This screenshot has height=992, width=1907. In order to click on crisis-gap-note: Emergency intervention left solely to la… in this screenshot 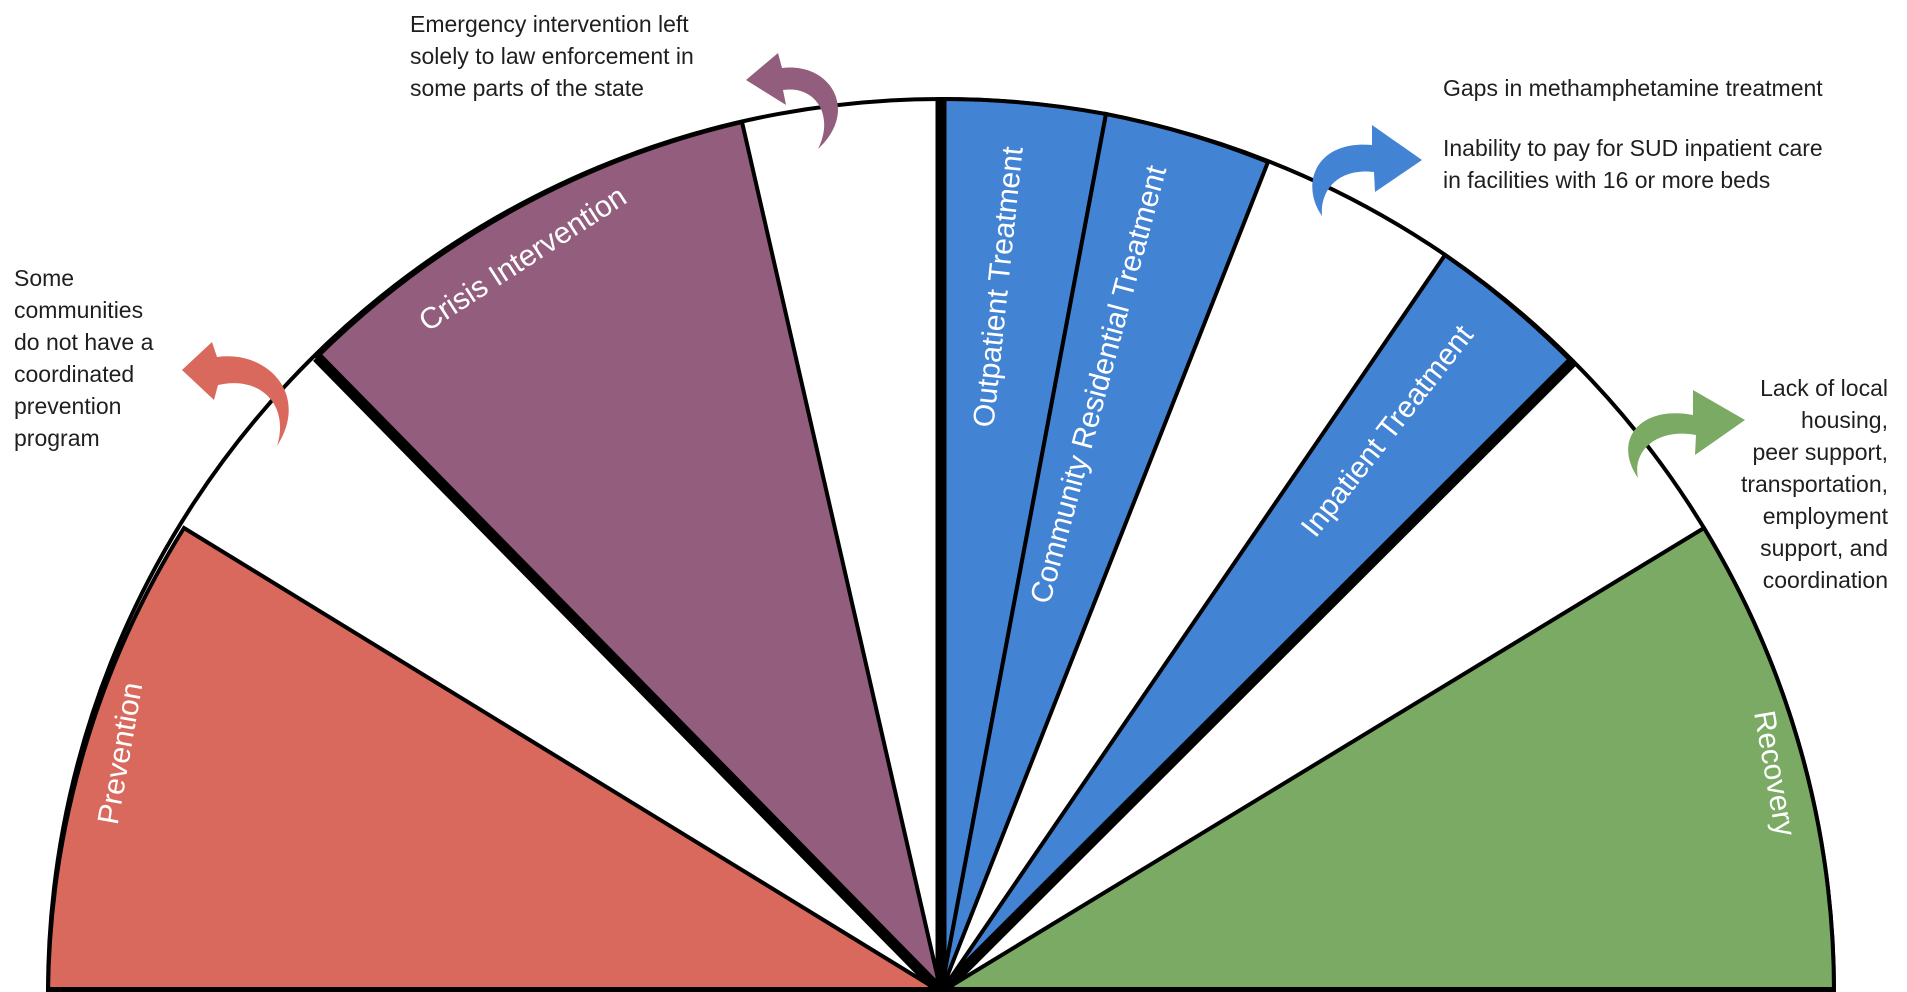, I will do `click(552, 56)`.